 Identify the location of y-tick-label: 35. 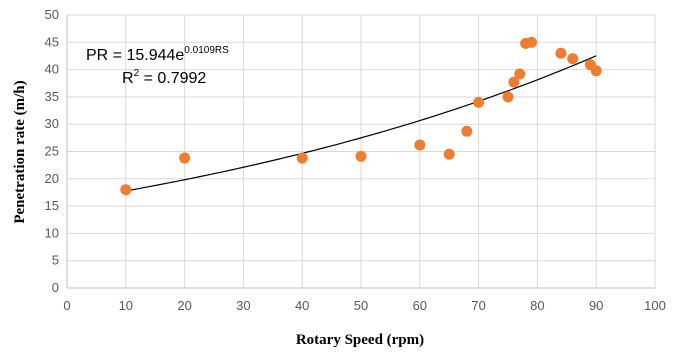
(52, 96).